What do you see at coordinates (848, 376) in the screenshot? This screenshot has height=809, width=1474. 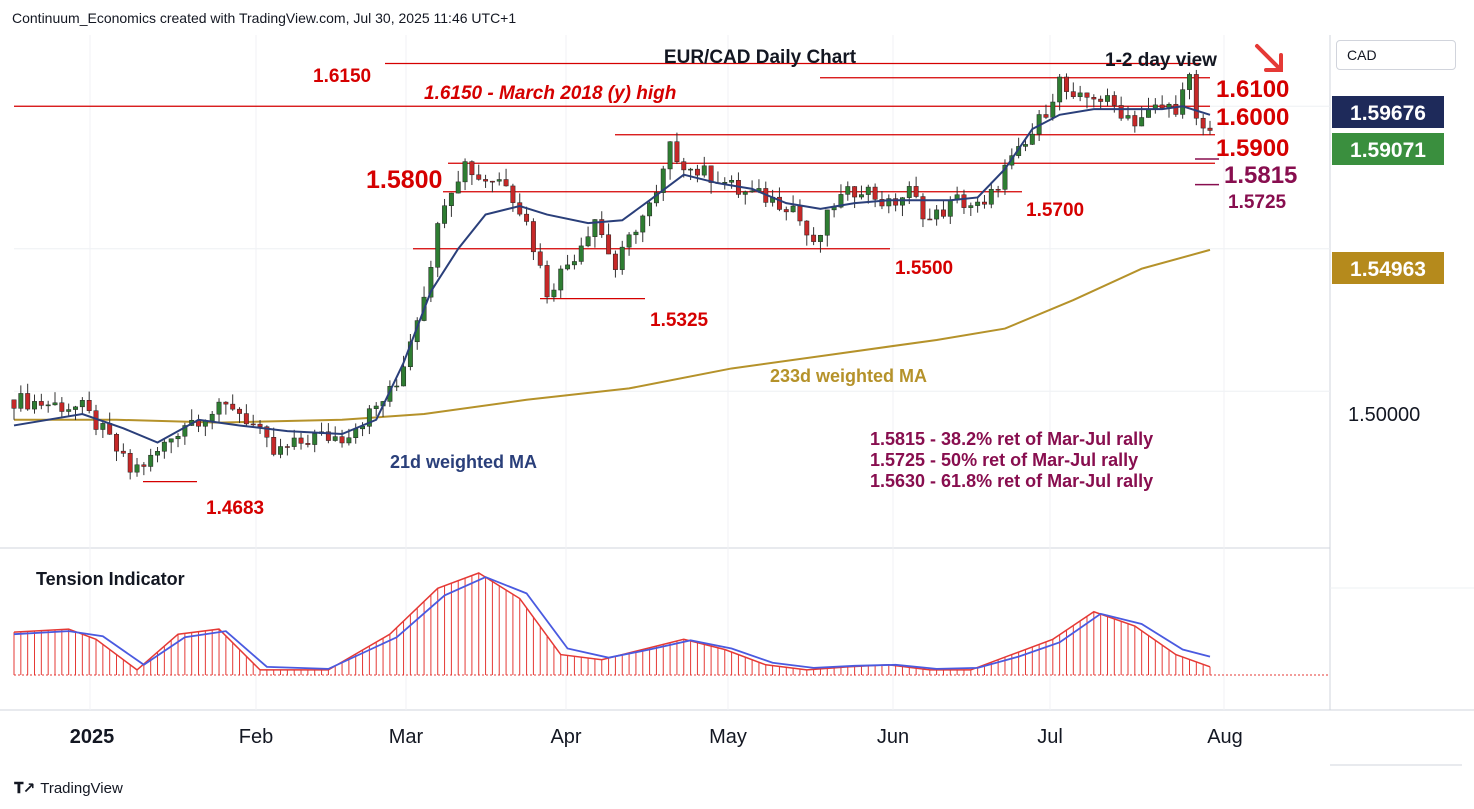 I see `ma233-label: 233d weighted MA` at bounding box center [848, 376].